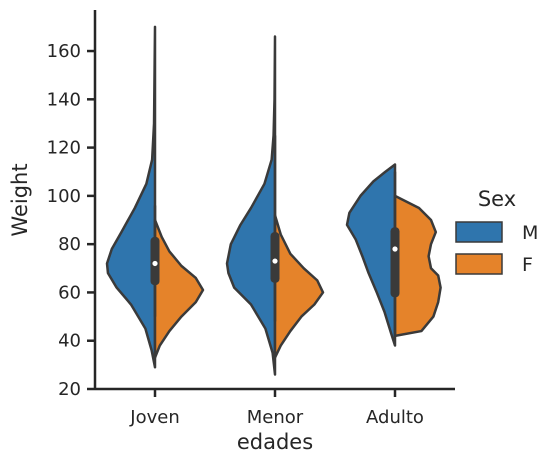  What do you see at coordinates (371, 255) in the screenshot?
I see `violin-m-adulto` at bounding box center [371, 255].